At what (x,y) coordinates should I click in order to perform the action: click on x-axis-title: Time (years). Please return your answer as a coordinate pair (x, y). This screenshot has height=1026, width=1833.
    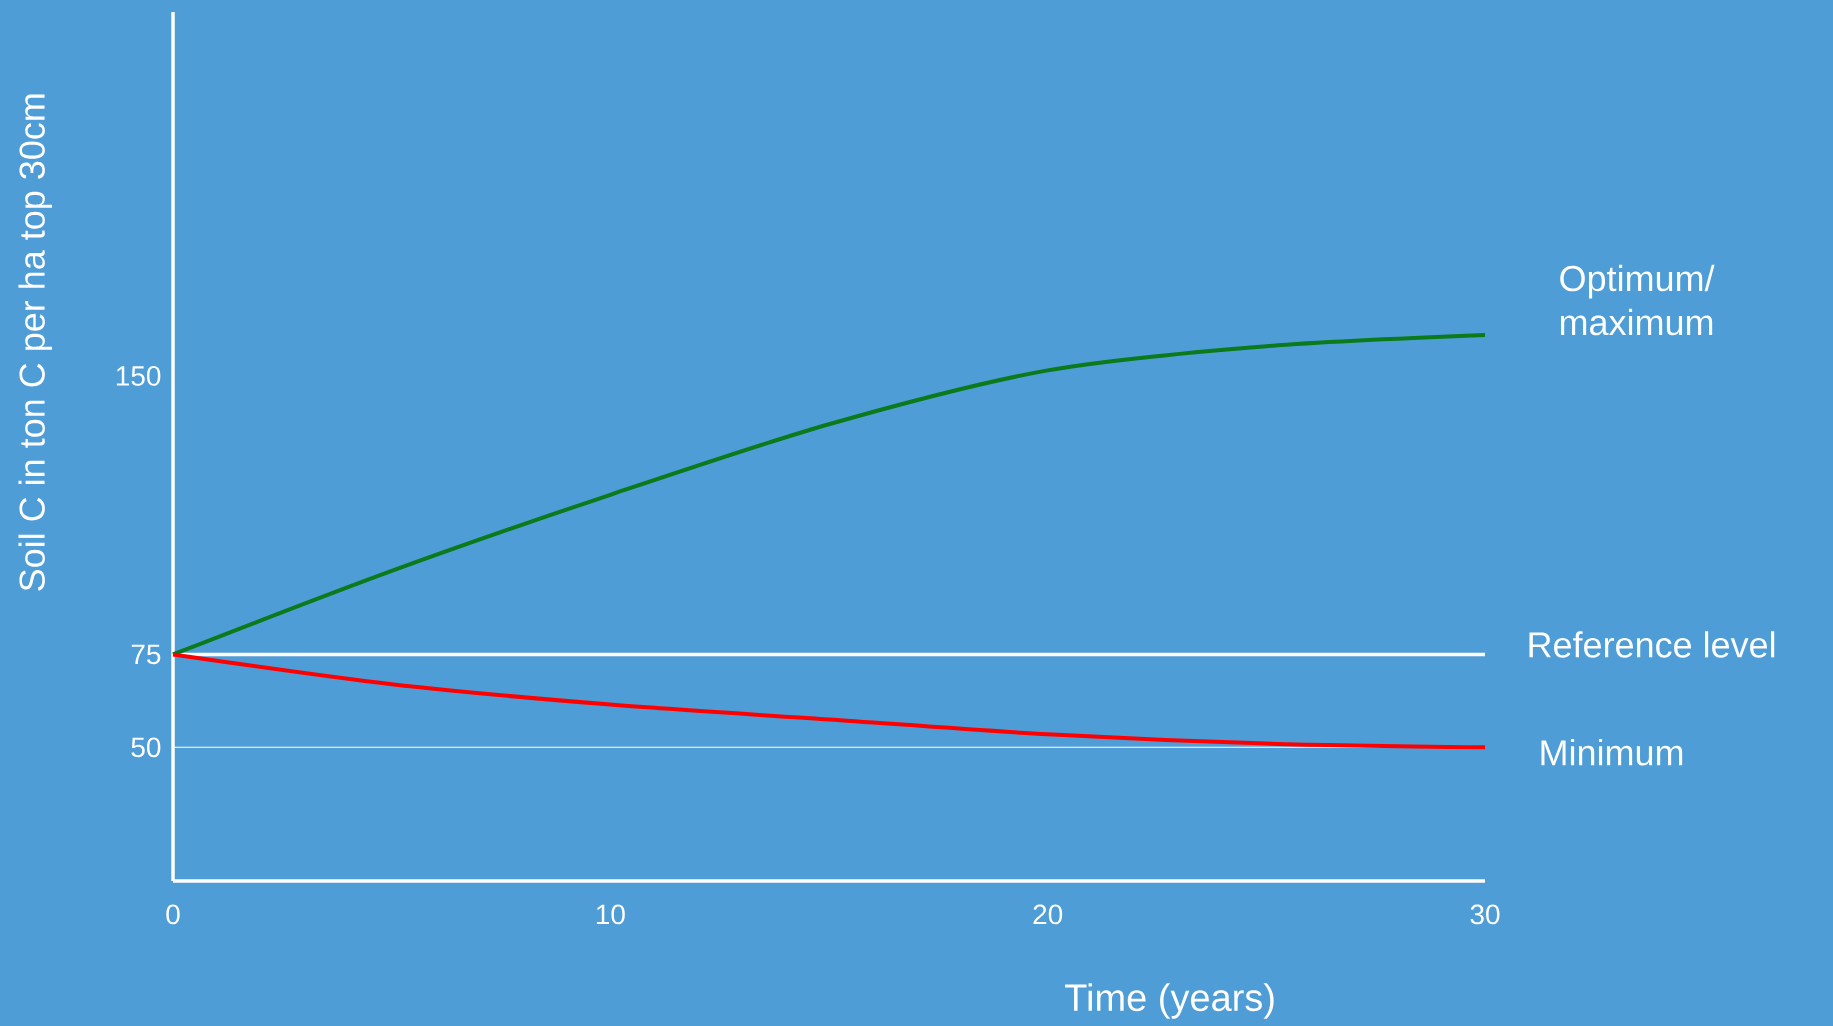
    Looking at the image, I should click on (1169, 1001).